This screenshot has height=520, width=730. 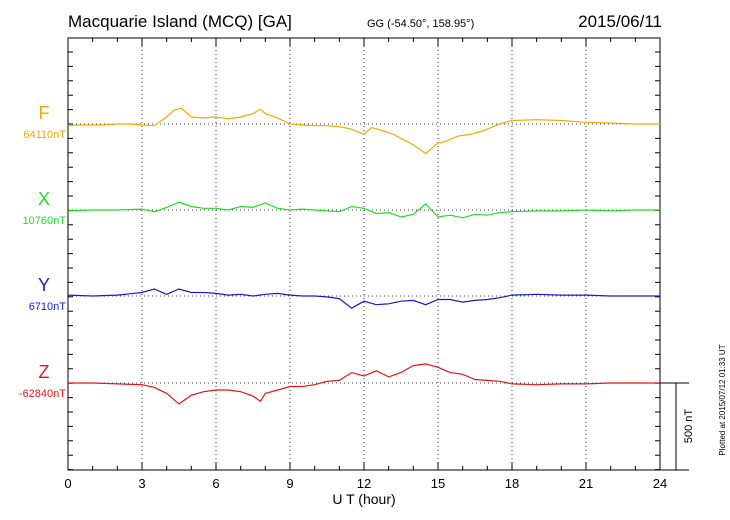 I want to click on x-tick-label-2: 6, so click(x=215, y=483).